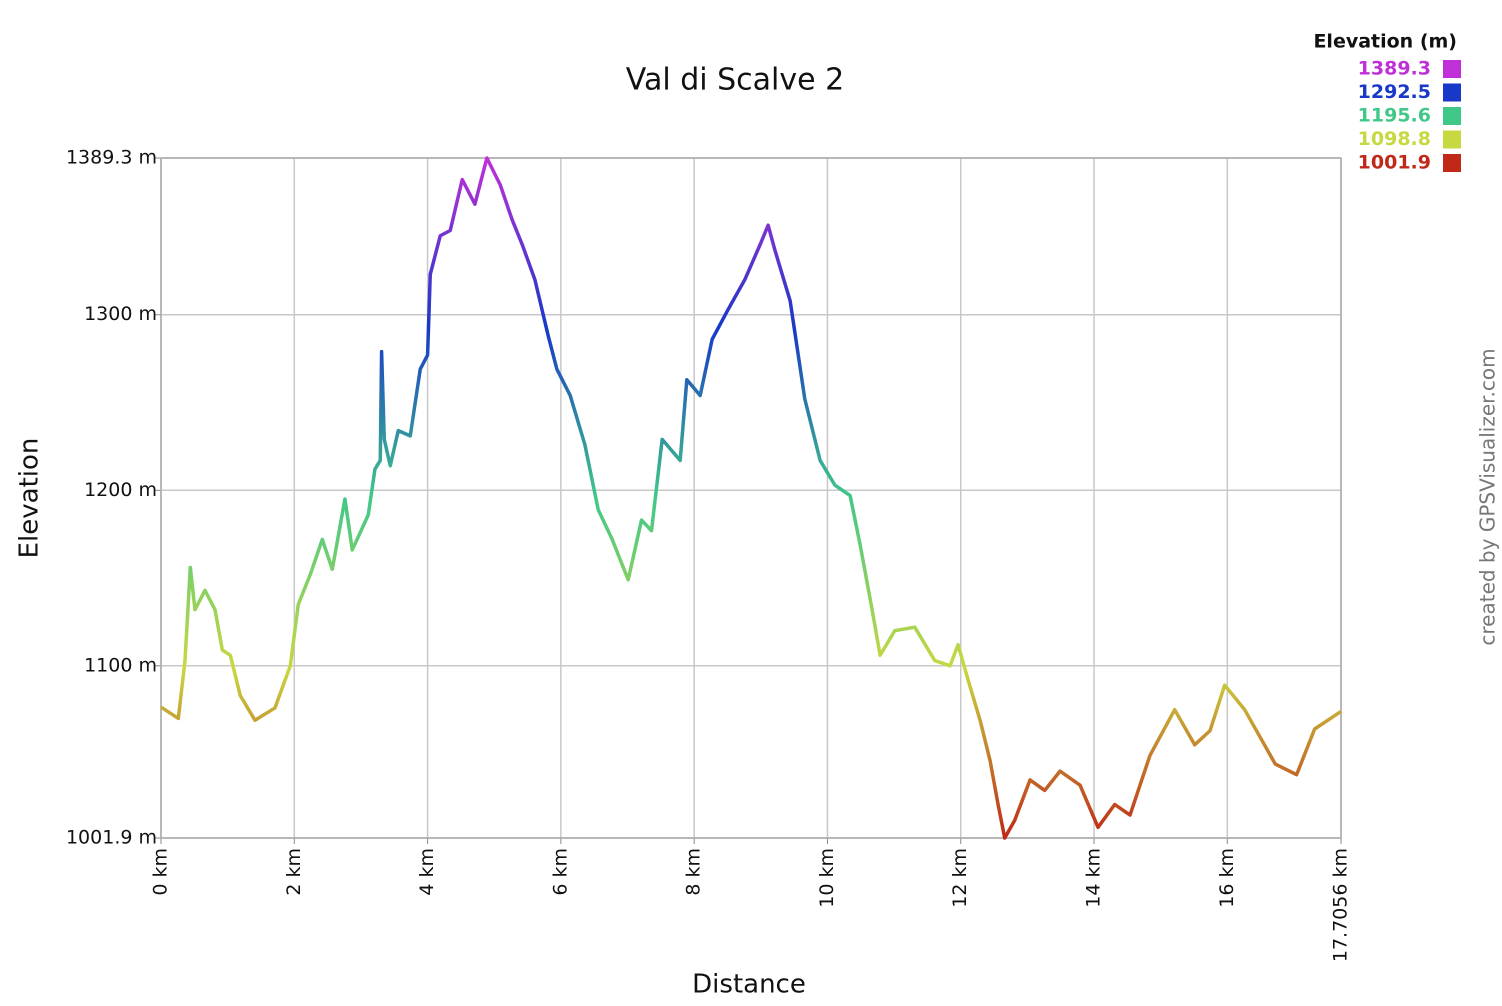  I want to click on legend-label: 1389.3, so click(1394, 69).